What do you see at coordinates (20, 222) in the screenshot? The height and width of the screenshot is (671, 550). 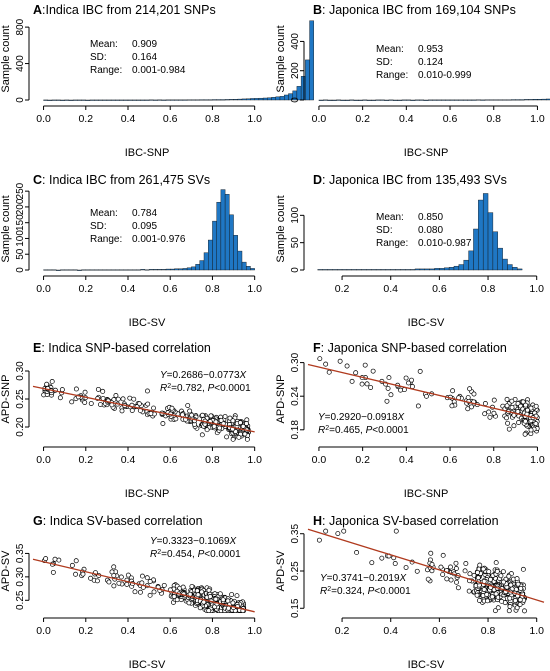 I see `y-tick-label: 150` at bounding box center [20, 222].